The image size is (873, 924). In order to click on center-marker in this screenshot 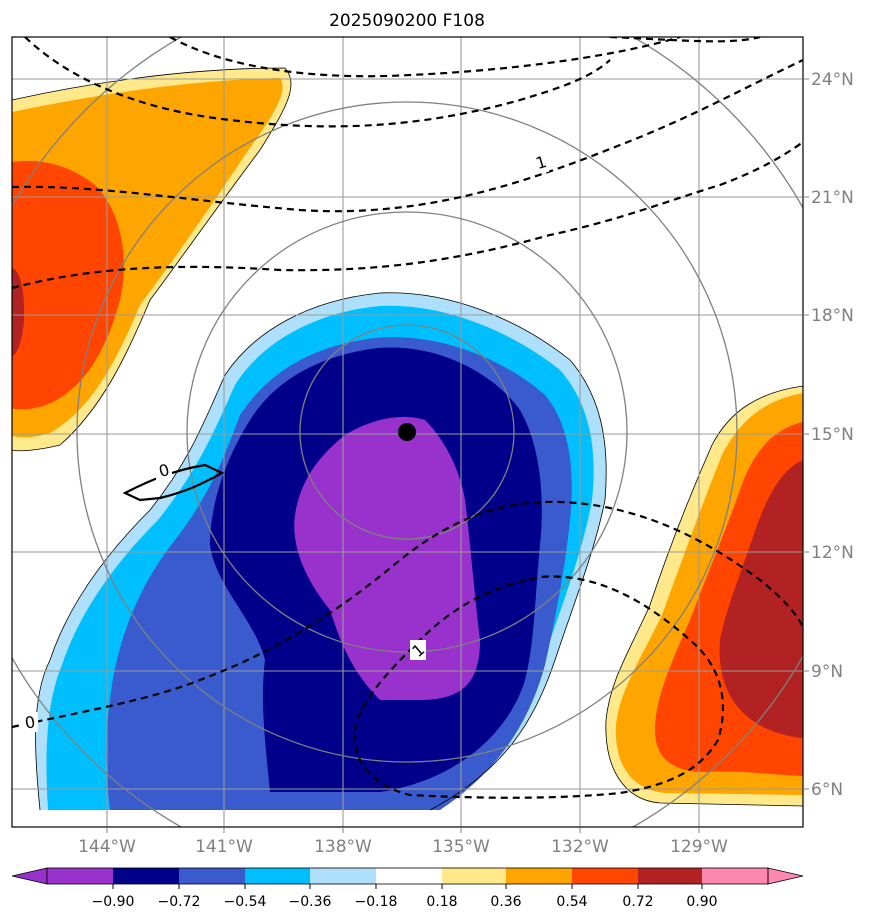, I will do `click(407, 432)`.